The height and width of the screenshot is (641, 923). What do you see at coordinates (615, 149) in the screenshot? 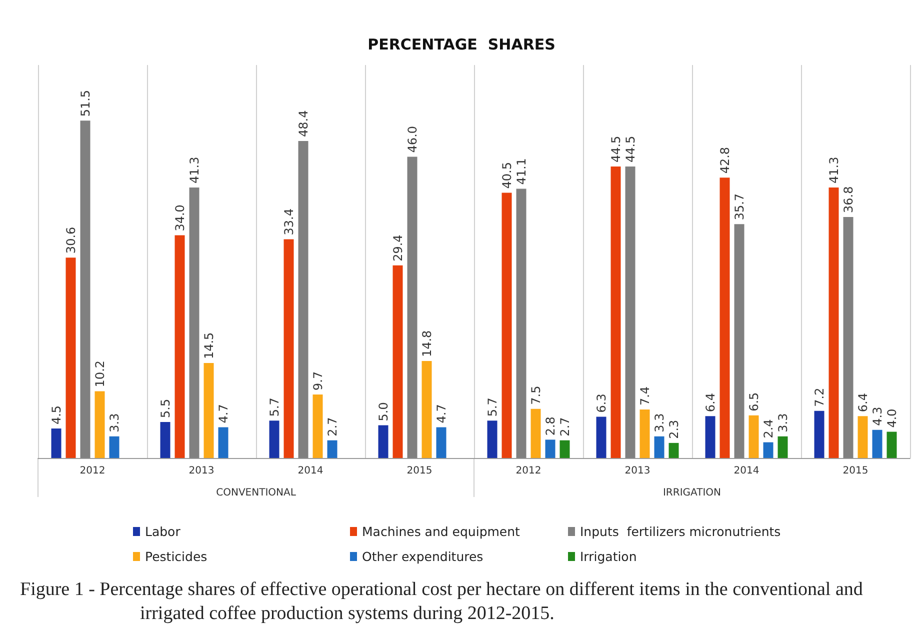
I see `data-label: 44.5` at bounding box center [615, 149].